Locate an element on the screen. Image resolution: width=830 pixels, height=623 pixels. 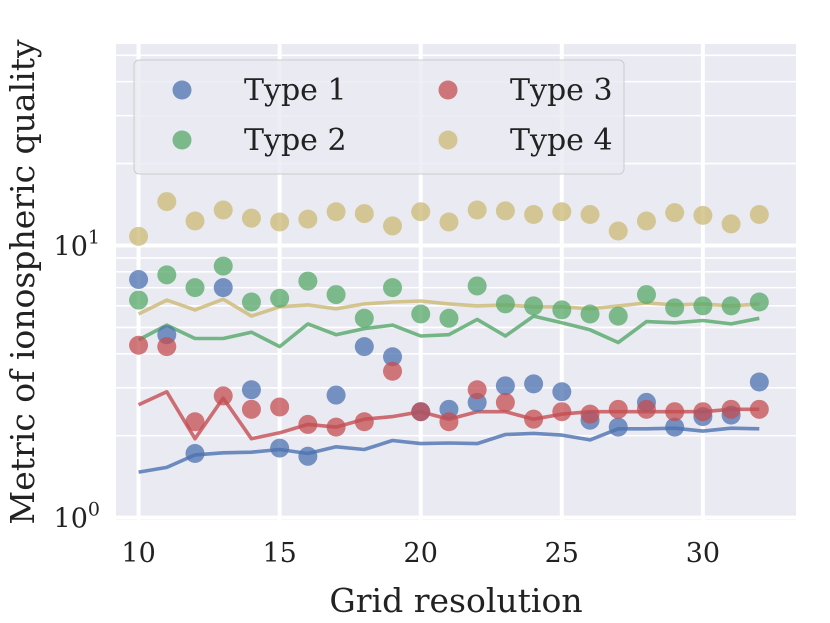
legend: Type 1 Type 2 Type 3 Type 4 is located at coordinates (379, 117).